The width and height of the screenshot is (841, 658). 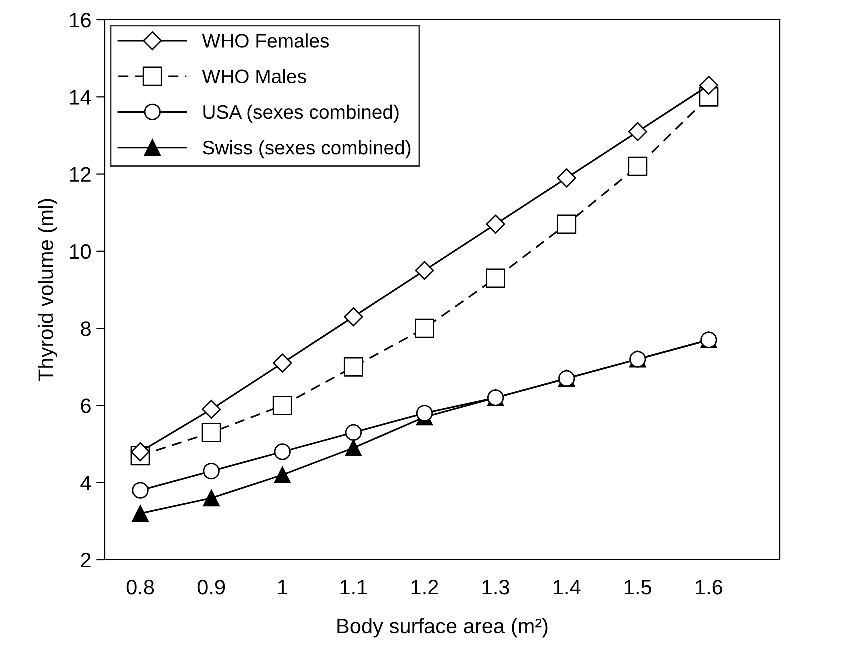 I want to click on x-tick-label: 1.2, so click(x=425, y=587).